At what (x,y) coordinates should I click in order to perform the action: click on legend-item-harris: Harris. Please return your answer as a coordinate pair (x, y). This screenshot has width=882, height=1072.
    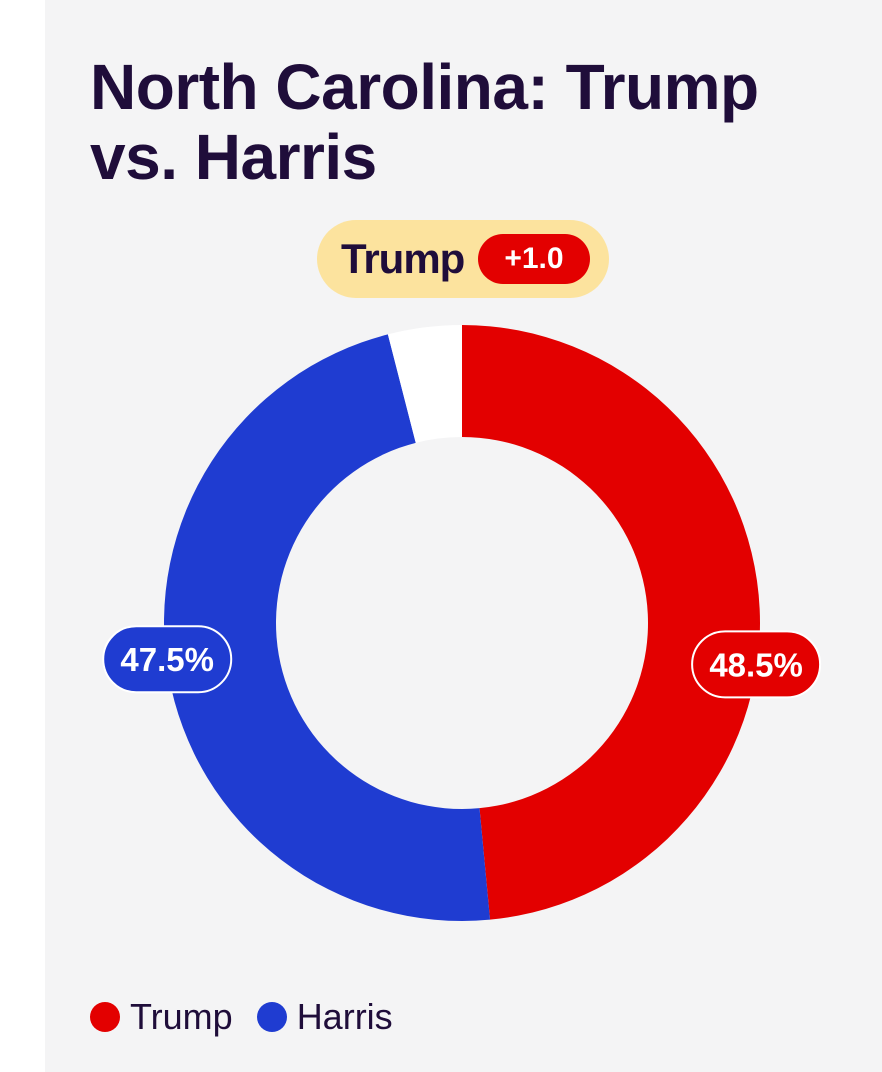
    Looking at the image, I should click on (324, 1017).